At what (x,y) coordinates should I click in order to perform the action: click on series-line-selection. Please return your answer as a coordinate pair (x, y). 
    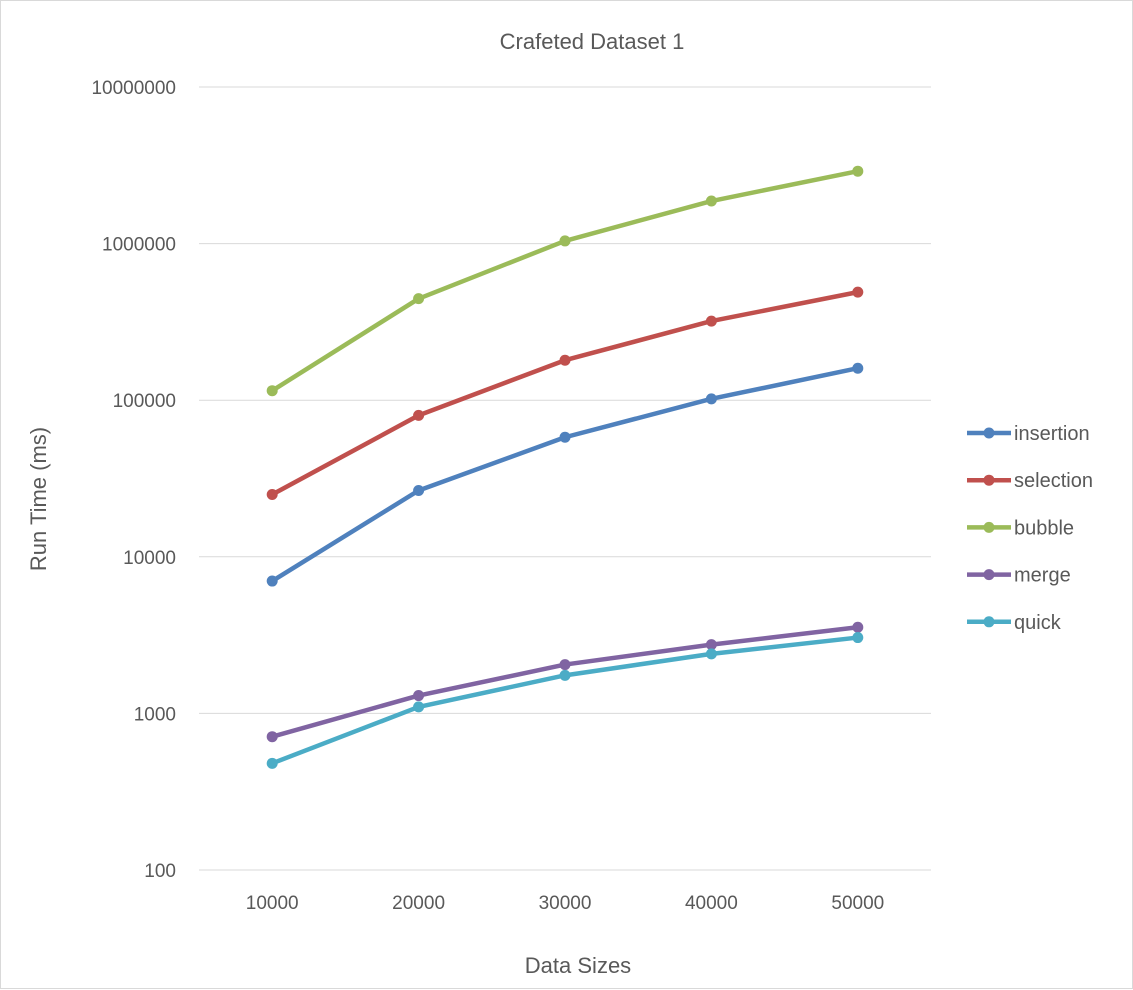
    Looking at the image, I should click on (565, 393).